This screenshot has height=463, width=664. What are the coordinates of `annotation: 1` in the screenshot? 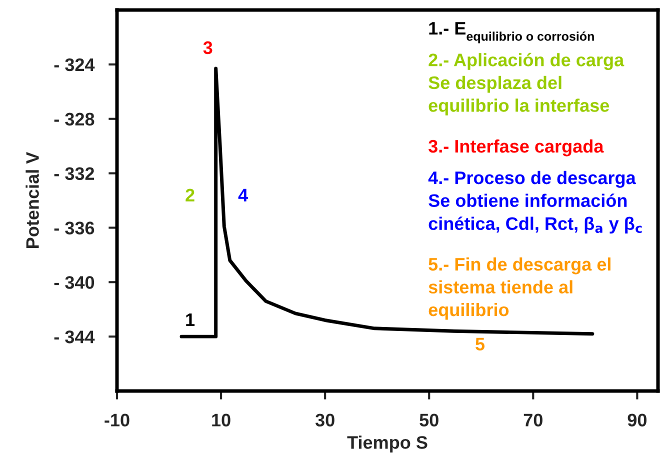 It's located at (190, 320).